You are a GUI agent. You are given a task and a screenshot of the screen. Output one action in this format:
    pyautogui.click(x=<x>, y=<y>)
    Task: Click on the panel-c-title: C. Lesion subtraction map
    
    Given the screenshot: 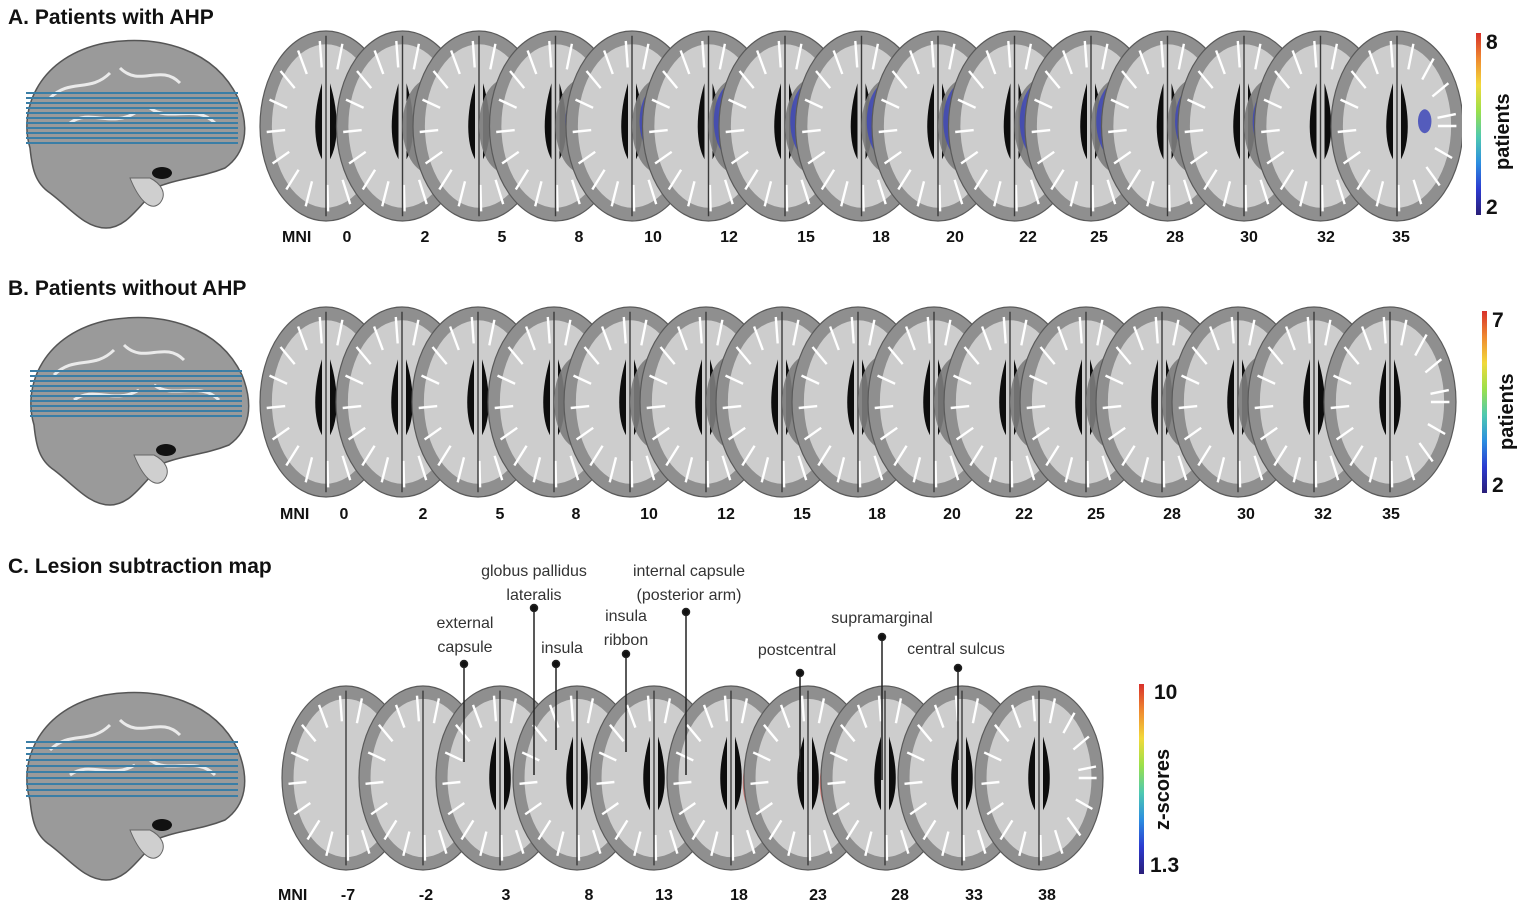 What is the action you would take?
    pyautogui.click(x=140, y=566)
    